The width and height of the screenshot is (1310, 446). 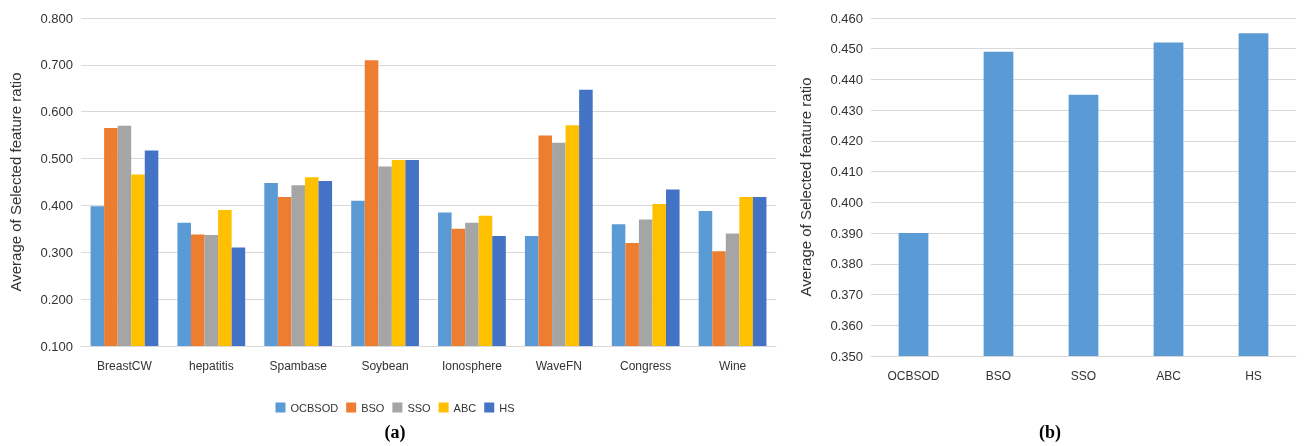 What do you see at coordinates (125, 366) in the screenshot?
I see `x-tick-label: BreastCW` at bounding box center [125, 366].